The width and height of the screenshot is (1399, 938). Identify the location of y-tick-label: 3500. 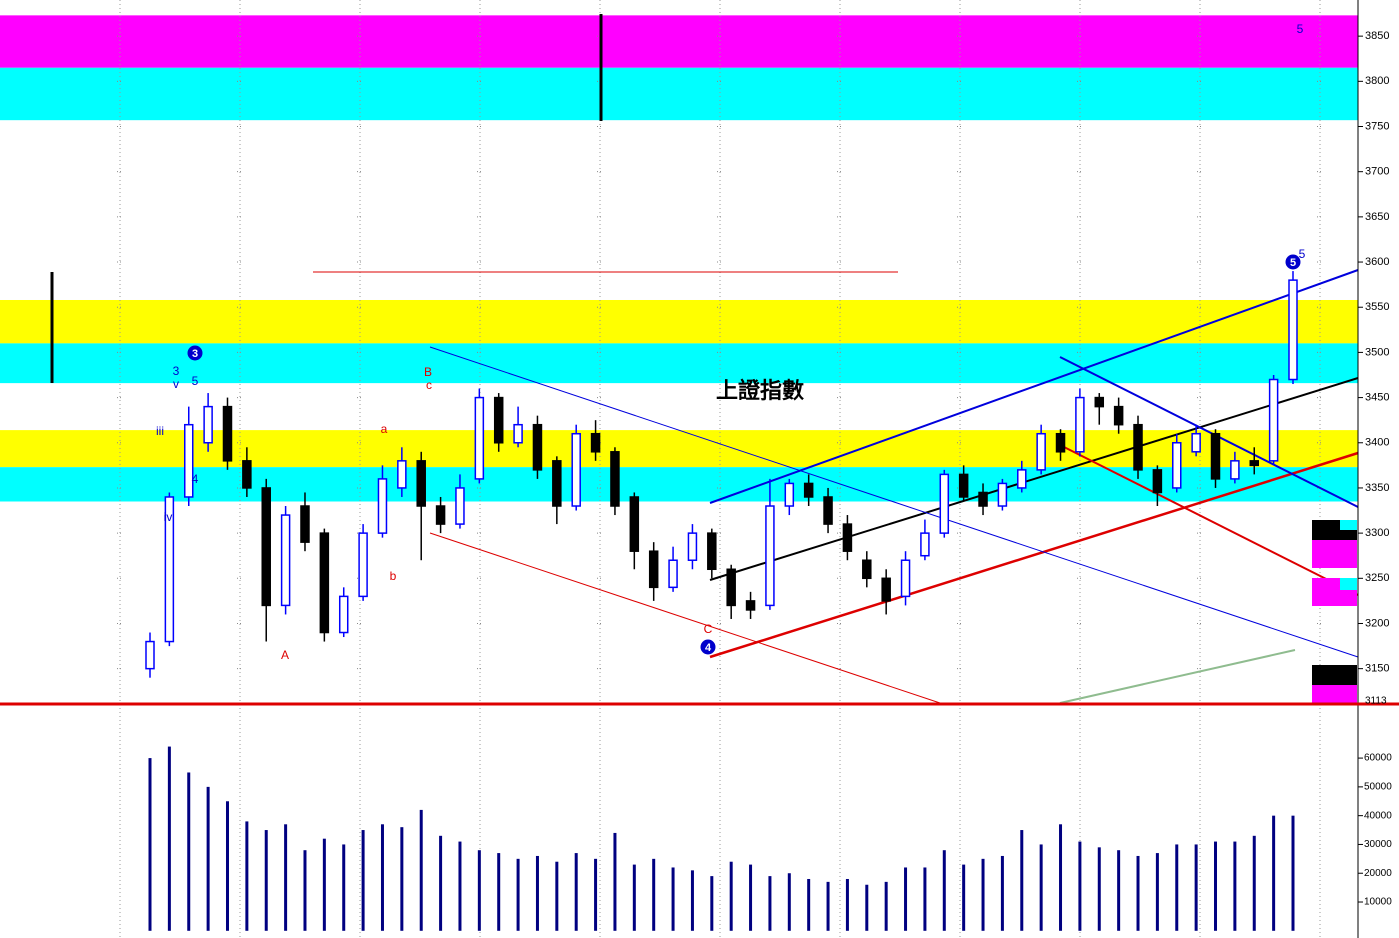
(1377, 352).